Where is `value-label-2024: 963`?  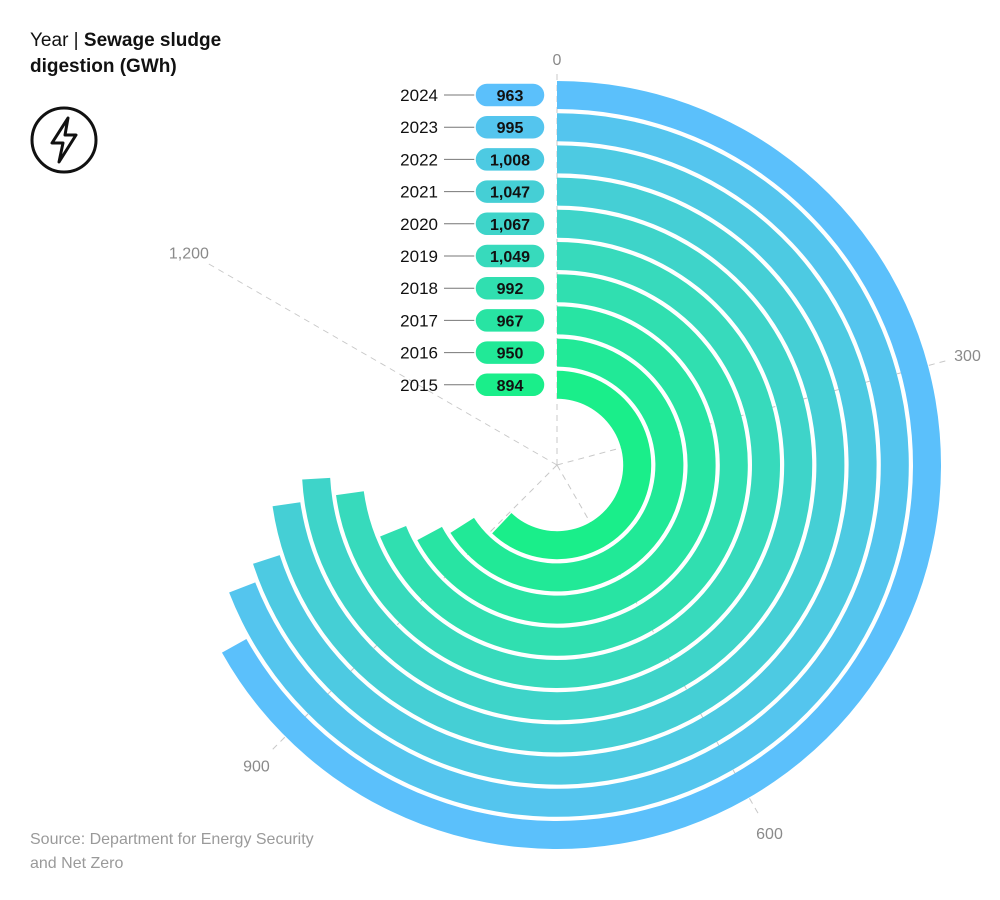
value-label-2024: 963 is located at coordinates (510, 96).